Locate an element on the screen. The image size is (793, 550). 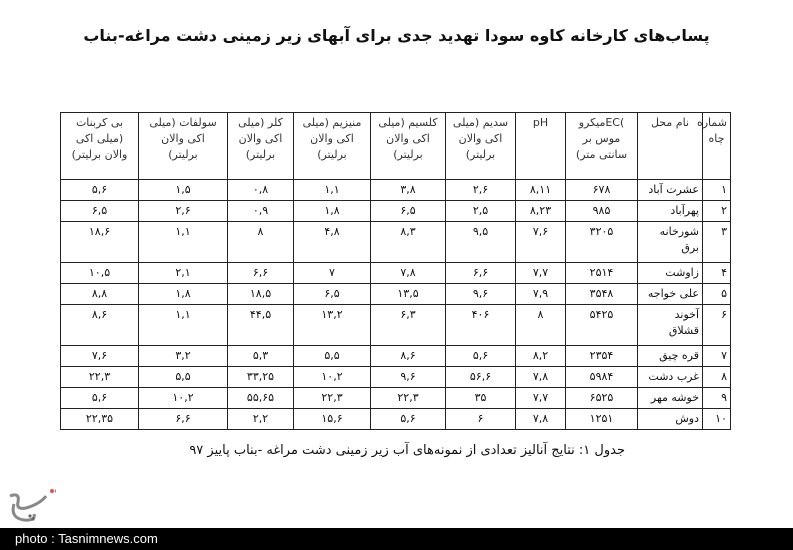
value-cell: ۳۵ is located at coordinates (480, 398).